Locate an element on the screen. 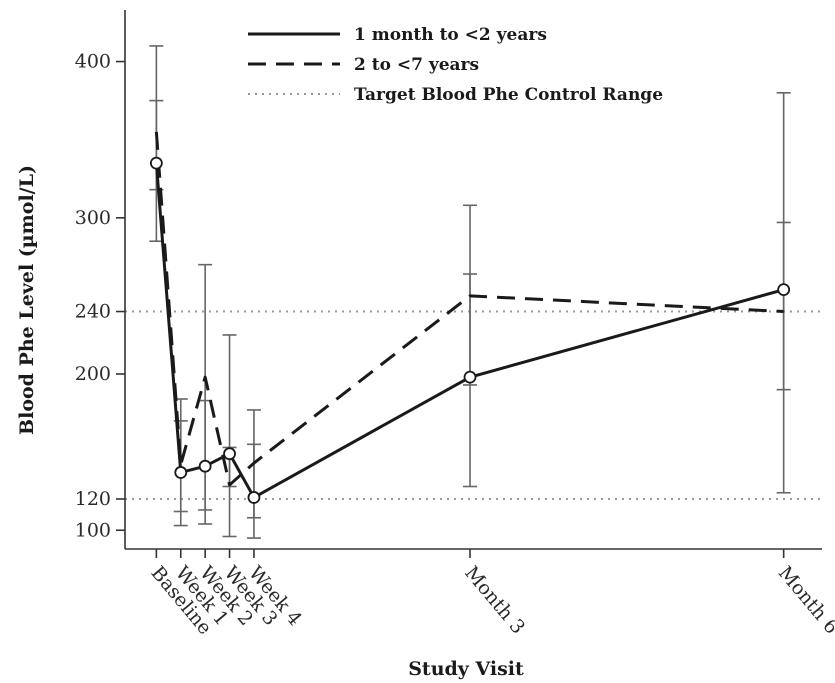 The image size is (835, 683). y-axis-title: Blood Phe Level (µmol/L) is located at coordinates (27, 300).